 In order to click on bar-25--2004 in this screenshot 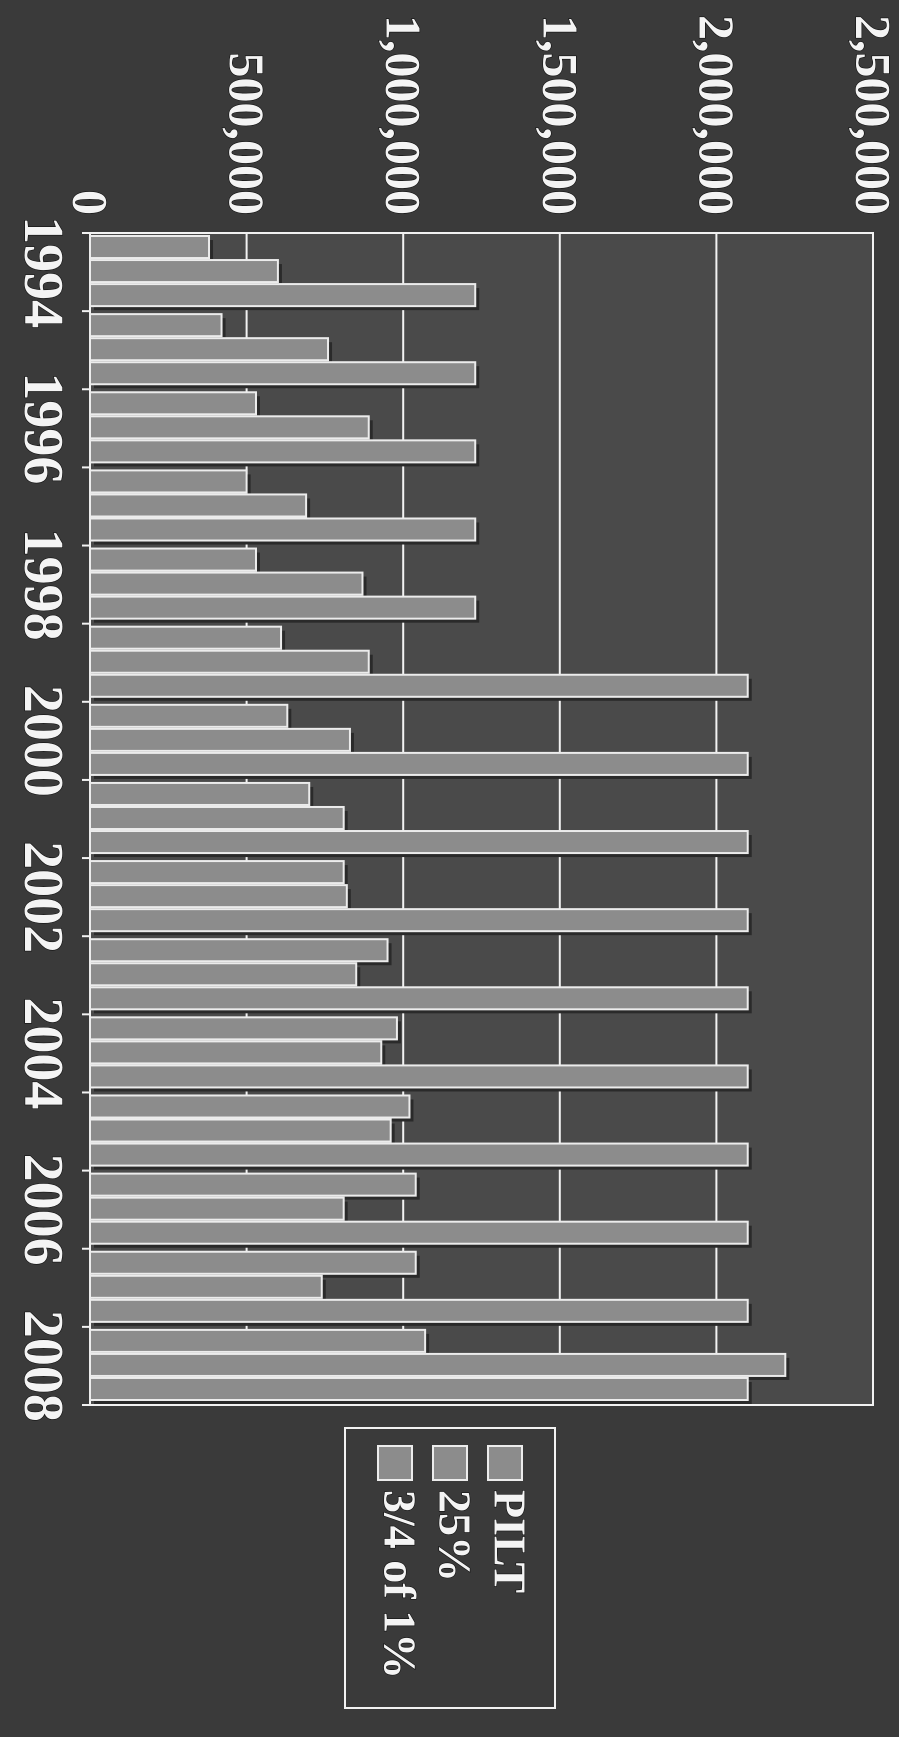, I will do `click(236, 1052)`.